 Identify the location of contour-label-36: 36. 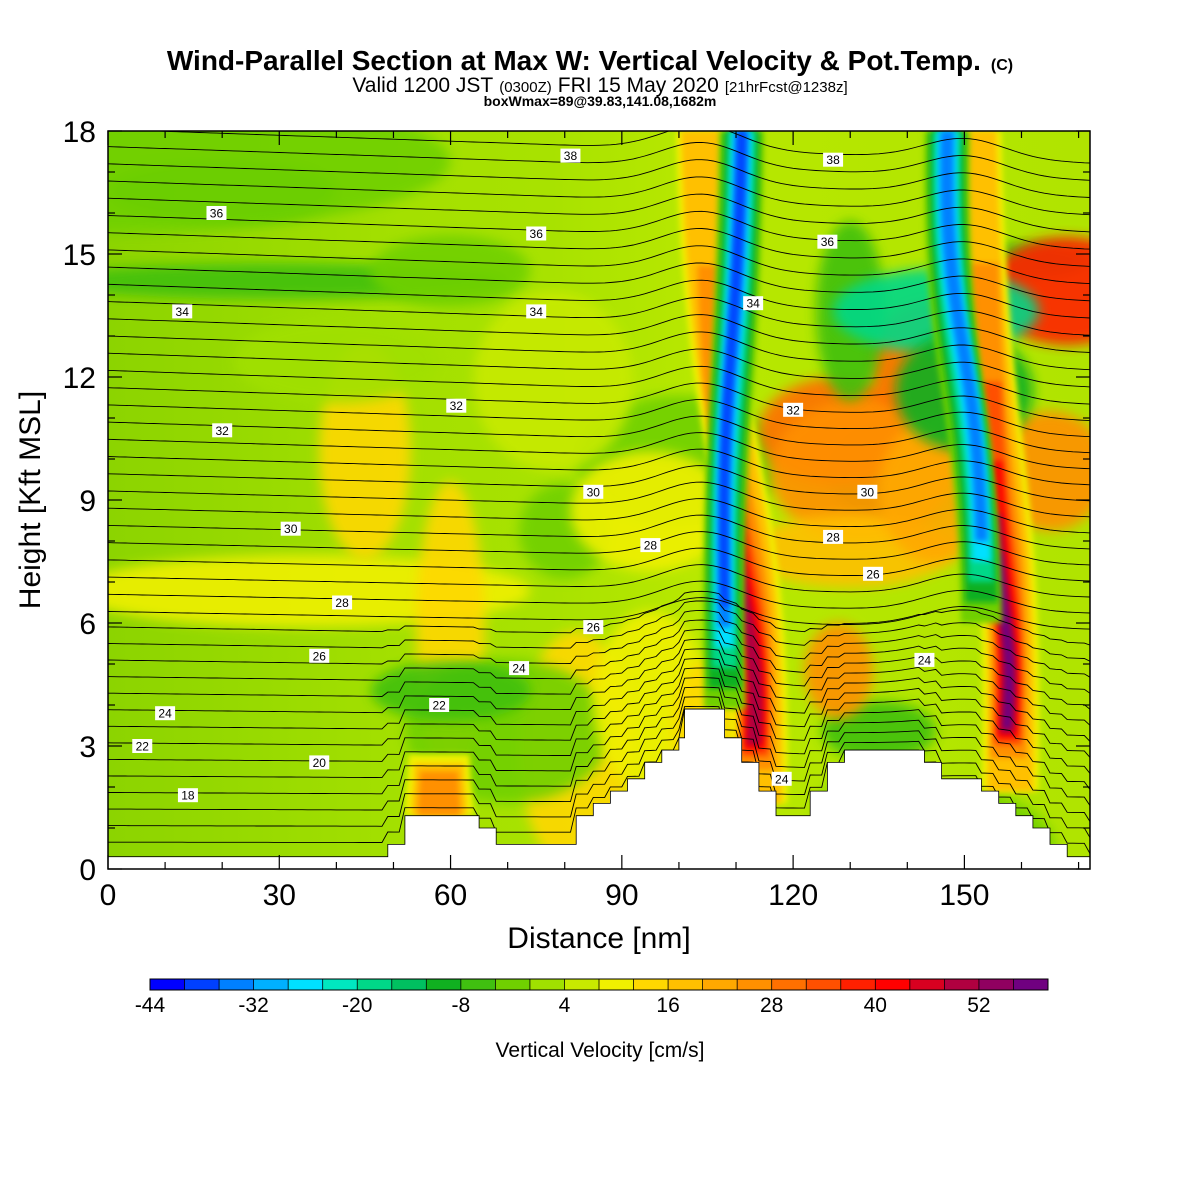
(536, 233).